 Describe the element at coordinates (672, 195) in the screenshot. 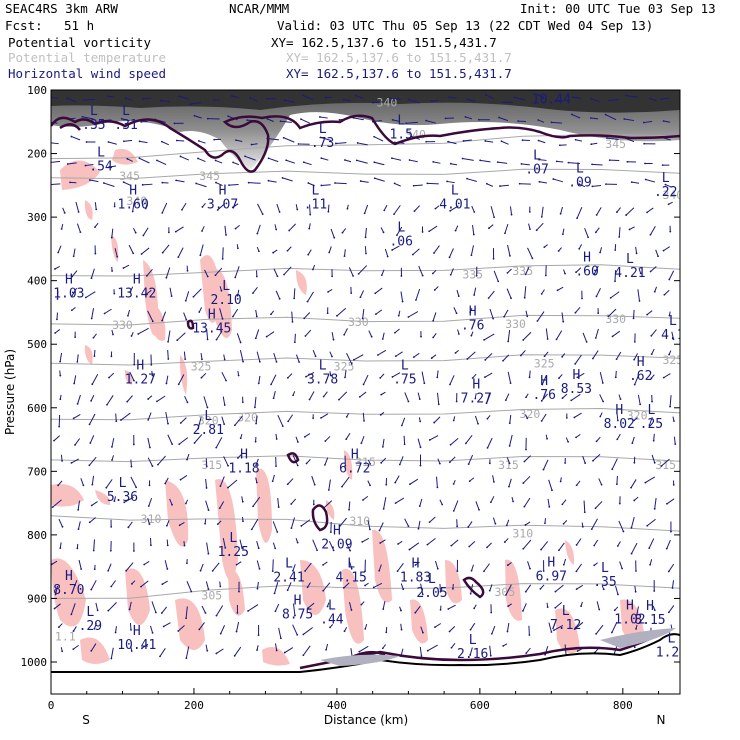

I see `isentrope-label: 340` at that location.